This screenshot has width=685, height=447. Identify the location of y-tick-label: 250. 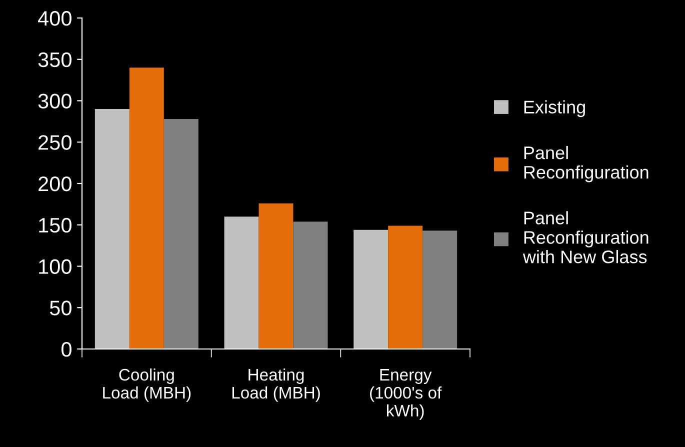
(55, 142).